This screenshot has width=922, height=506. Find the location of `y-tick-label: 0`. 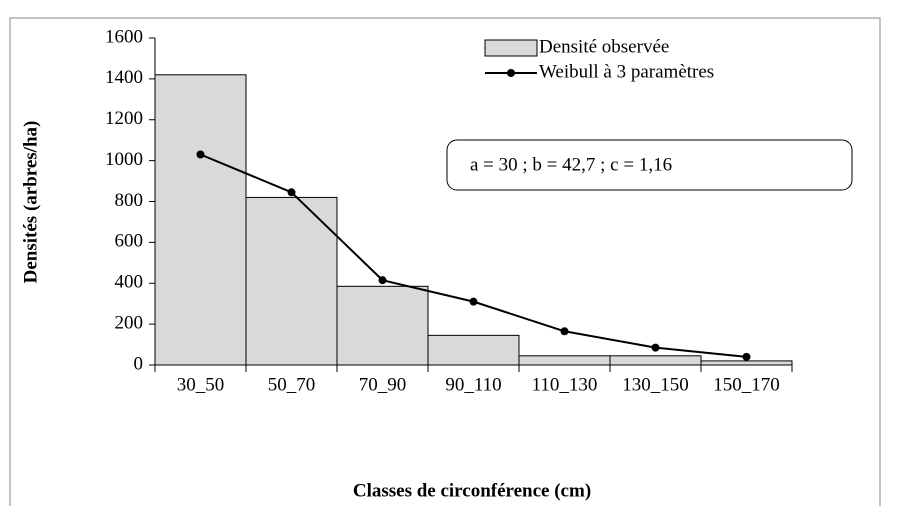

y-tick-label: 0 is located at coordinates (139, 363).